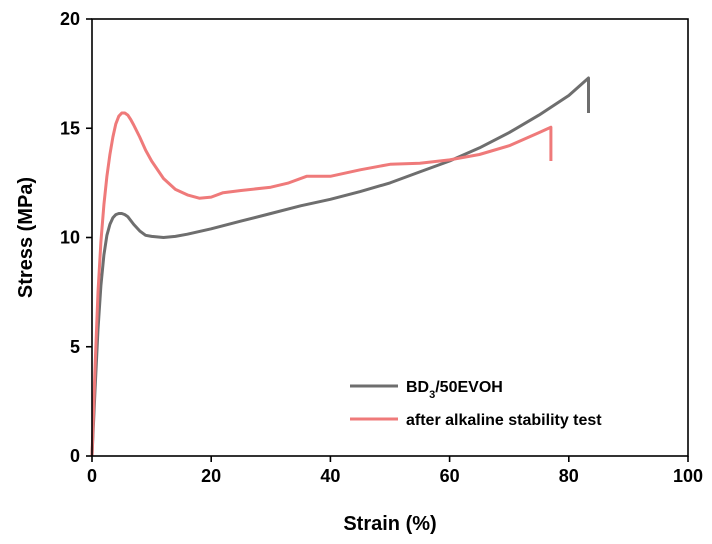 This screenshot has width=712, height=544. Describe the element at coordinates (75, 456) in the screenshot. I see `y-tick-label: 0` at that location.